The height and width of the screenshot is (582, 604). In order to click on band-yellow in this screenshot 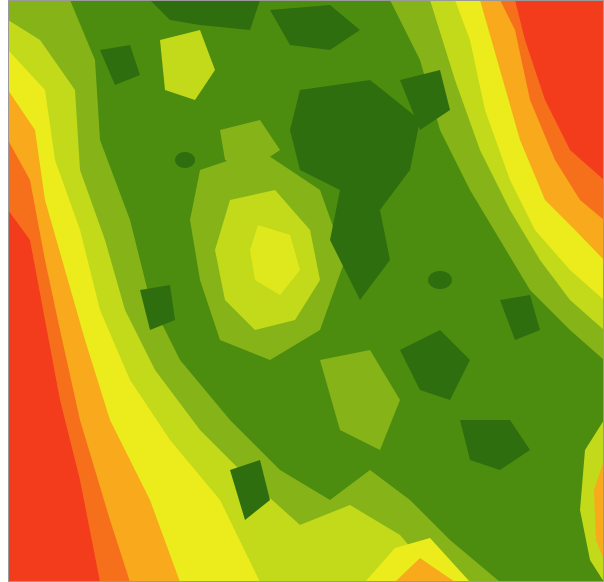, I will do `click(417, 560)`.